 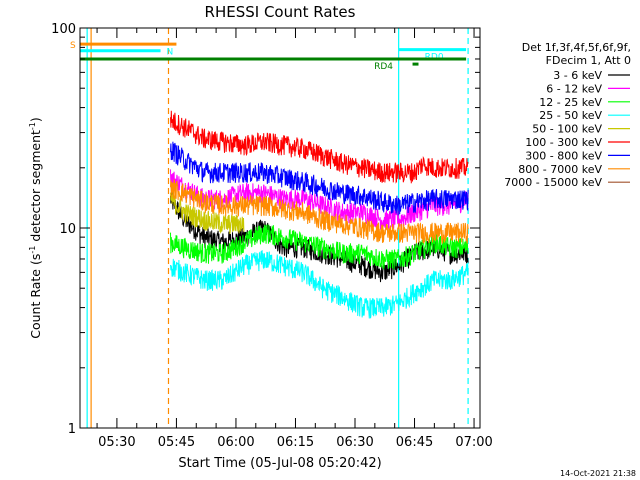 I want to click on x-axis-label: Start Time (05-Jul-08 05:20:42), so click(x=279, y=463).